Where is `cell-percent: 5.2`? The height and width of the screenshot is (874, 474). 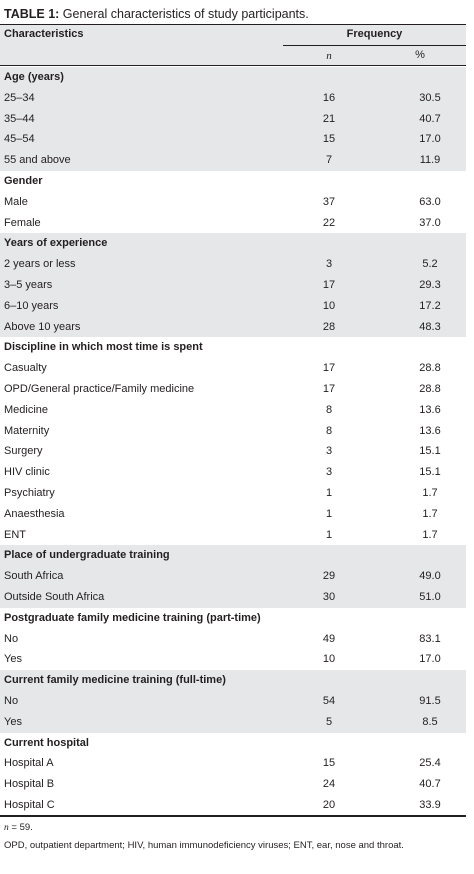 cell-percent: 5.2 is located at coordinates (430, 264).